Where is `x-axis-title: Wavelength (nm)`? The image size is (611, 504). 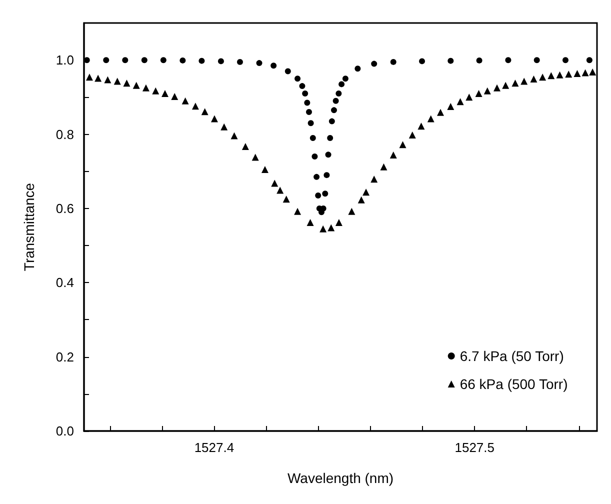
x-axis-title: Wavelength (nm) is located at coordinates (340, 478).